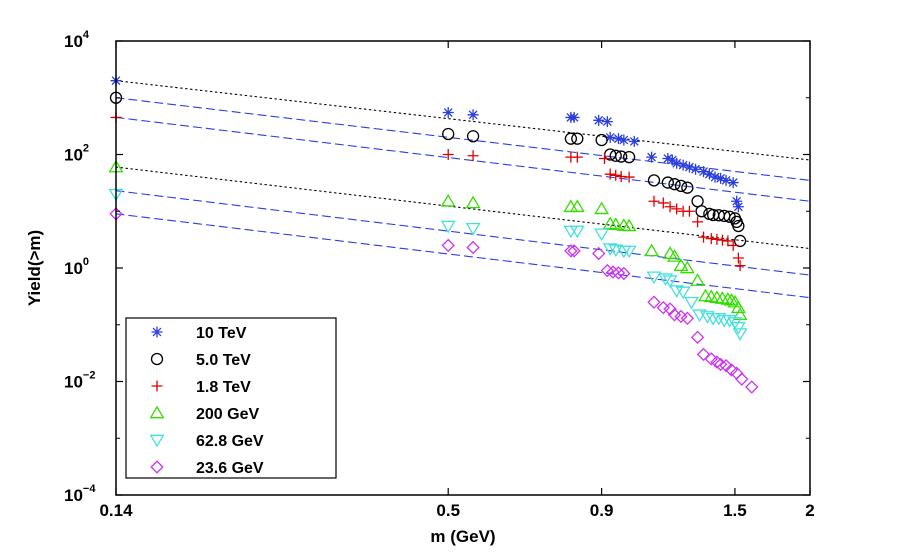 The image size is (900, 554). I want to click on y-tick-label: 10⁻², so click(79, 381).